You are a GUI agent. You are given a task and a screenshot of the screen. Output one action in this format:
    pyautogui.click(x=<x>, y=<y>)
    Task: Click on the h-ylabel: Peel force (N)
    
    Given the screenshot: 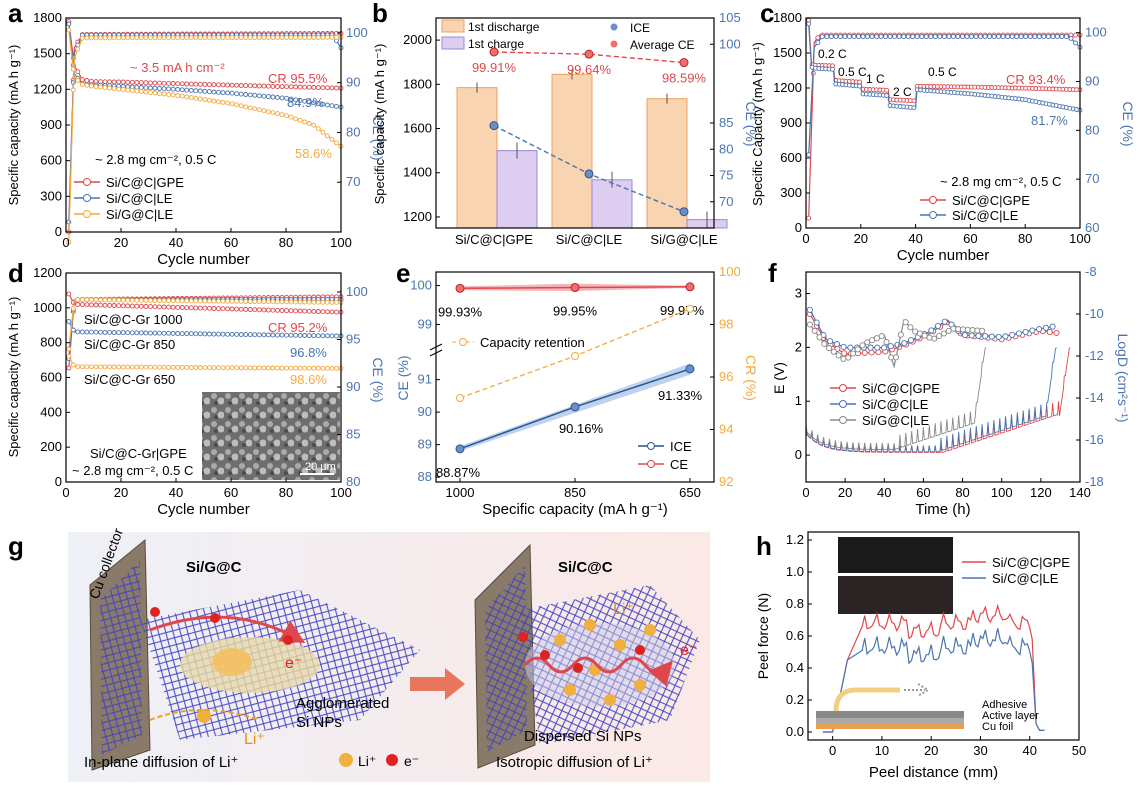 What is the action you would take?
    pyautogui.click(x=763, y=636)
    